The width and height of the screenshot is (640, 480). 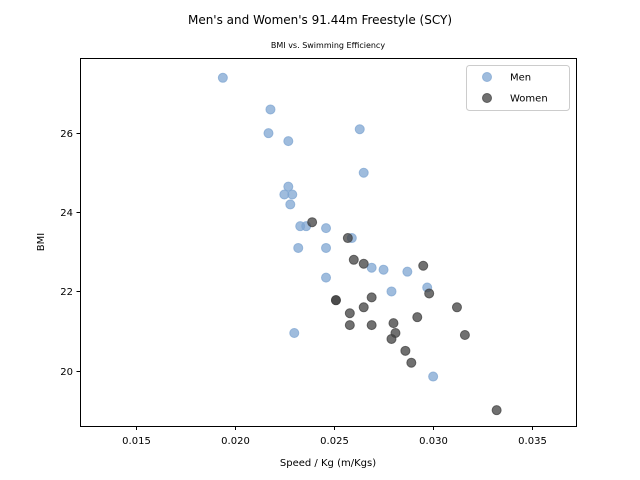 What do you see at coordinates (235, 441) in the screenshot?
I see `x-tick-label: 0.020` at bounding box center [235, 441].